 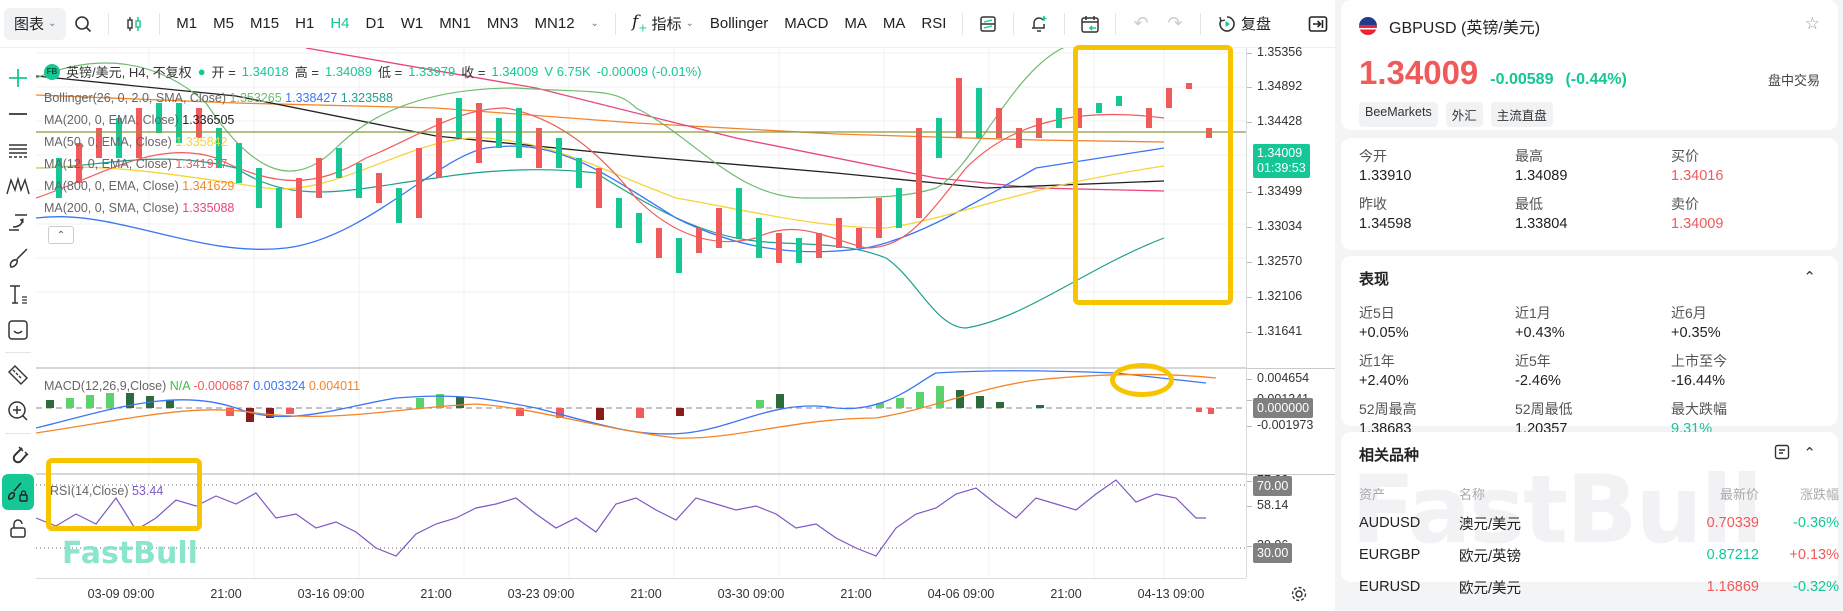 I want to click on gb-us-flag-icon, so click(x=1368, y=26).